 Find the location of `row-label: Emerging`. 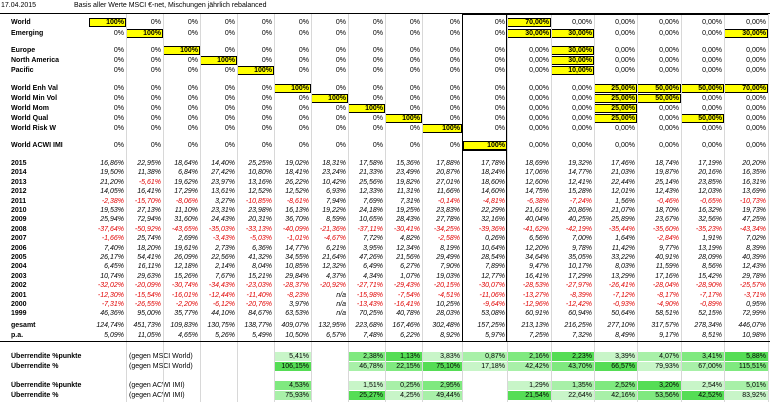

row-label: Emerging is located at coordinates (27, 33).